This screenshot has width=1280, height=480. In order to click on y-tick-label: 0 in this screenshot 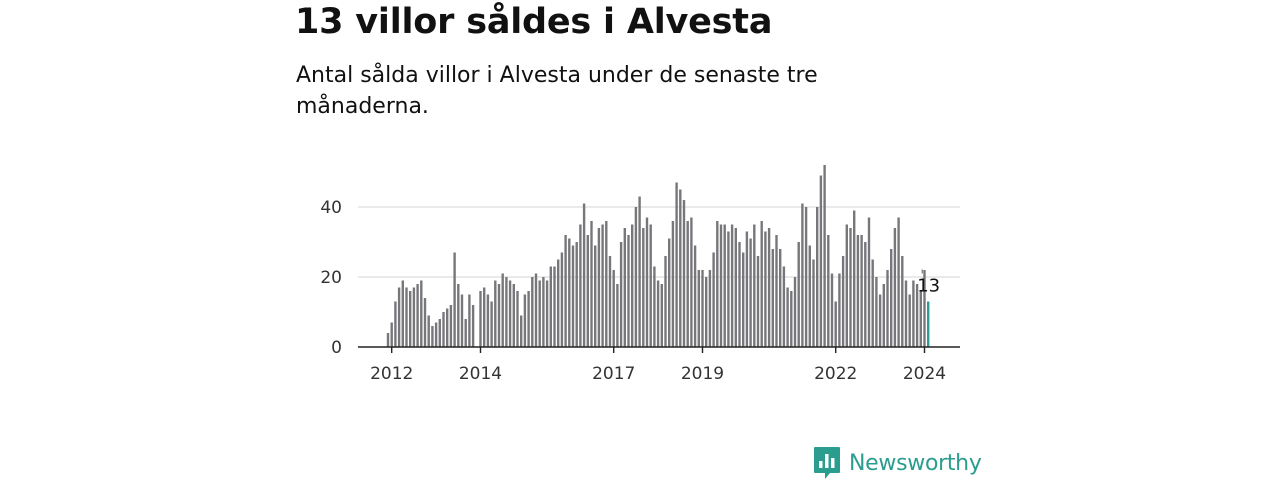, I will do `click(336, 348)`.